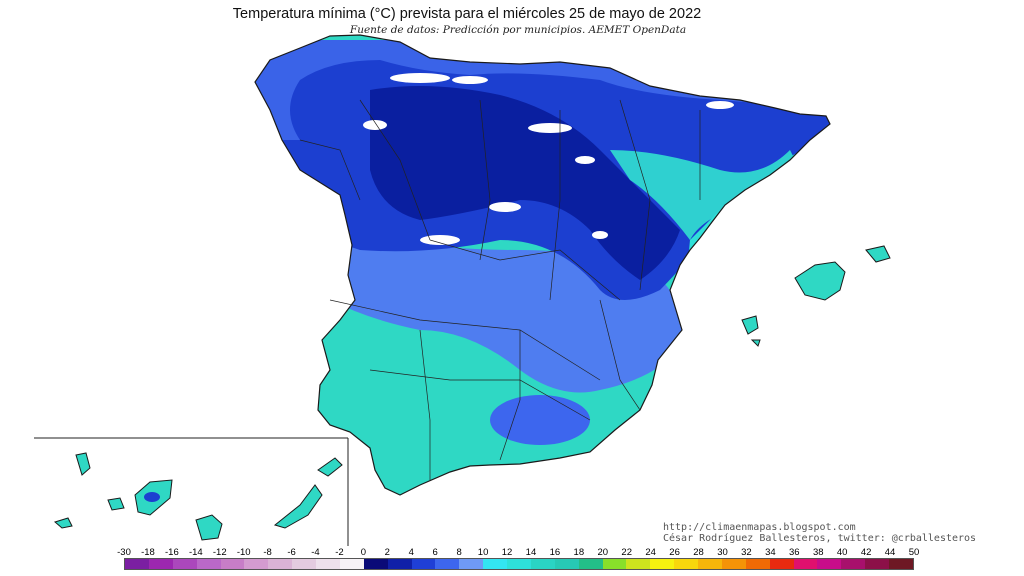 Image resolution: width=1024 pixels, height=576 pixels. Describe the element at coordinates (116, 504) in the screenshot. I see `la-gomera` at that location.